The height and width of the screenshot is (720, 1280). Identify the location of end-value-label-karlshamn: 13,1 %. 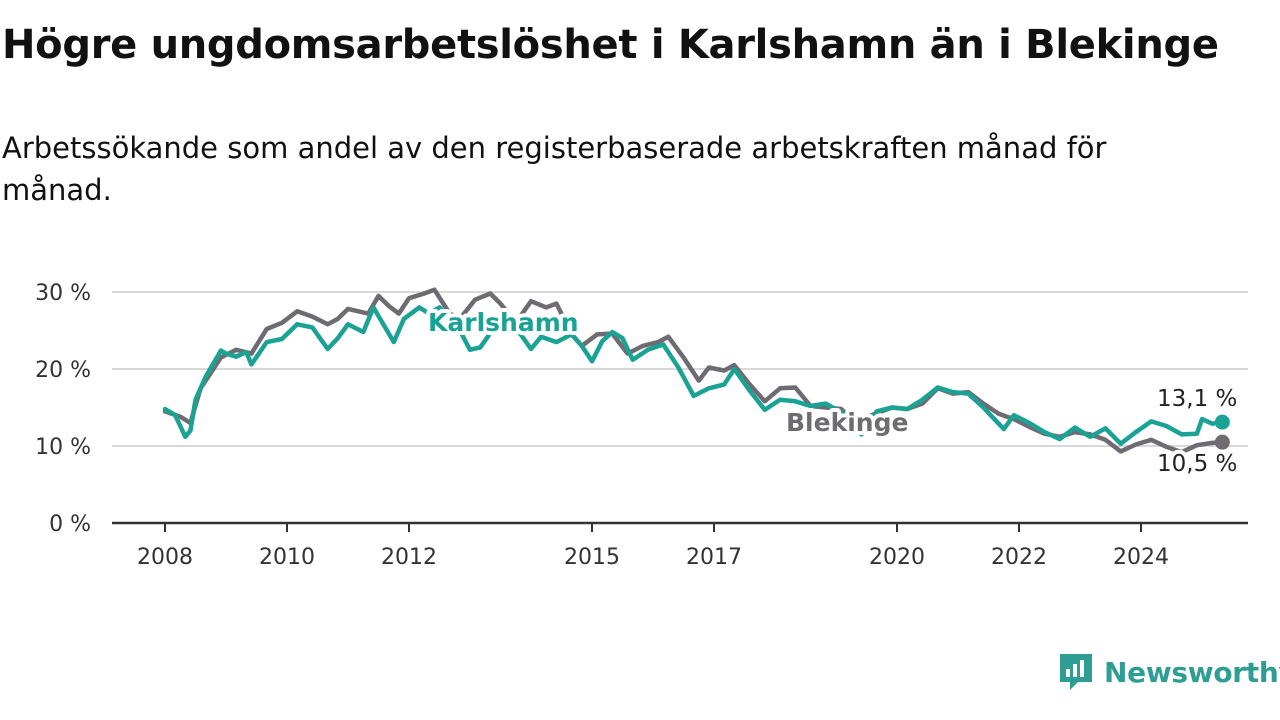
(1197, 399).